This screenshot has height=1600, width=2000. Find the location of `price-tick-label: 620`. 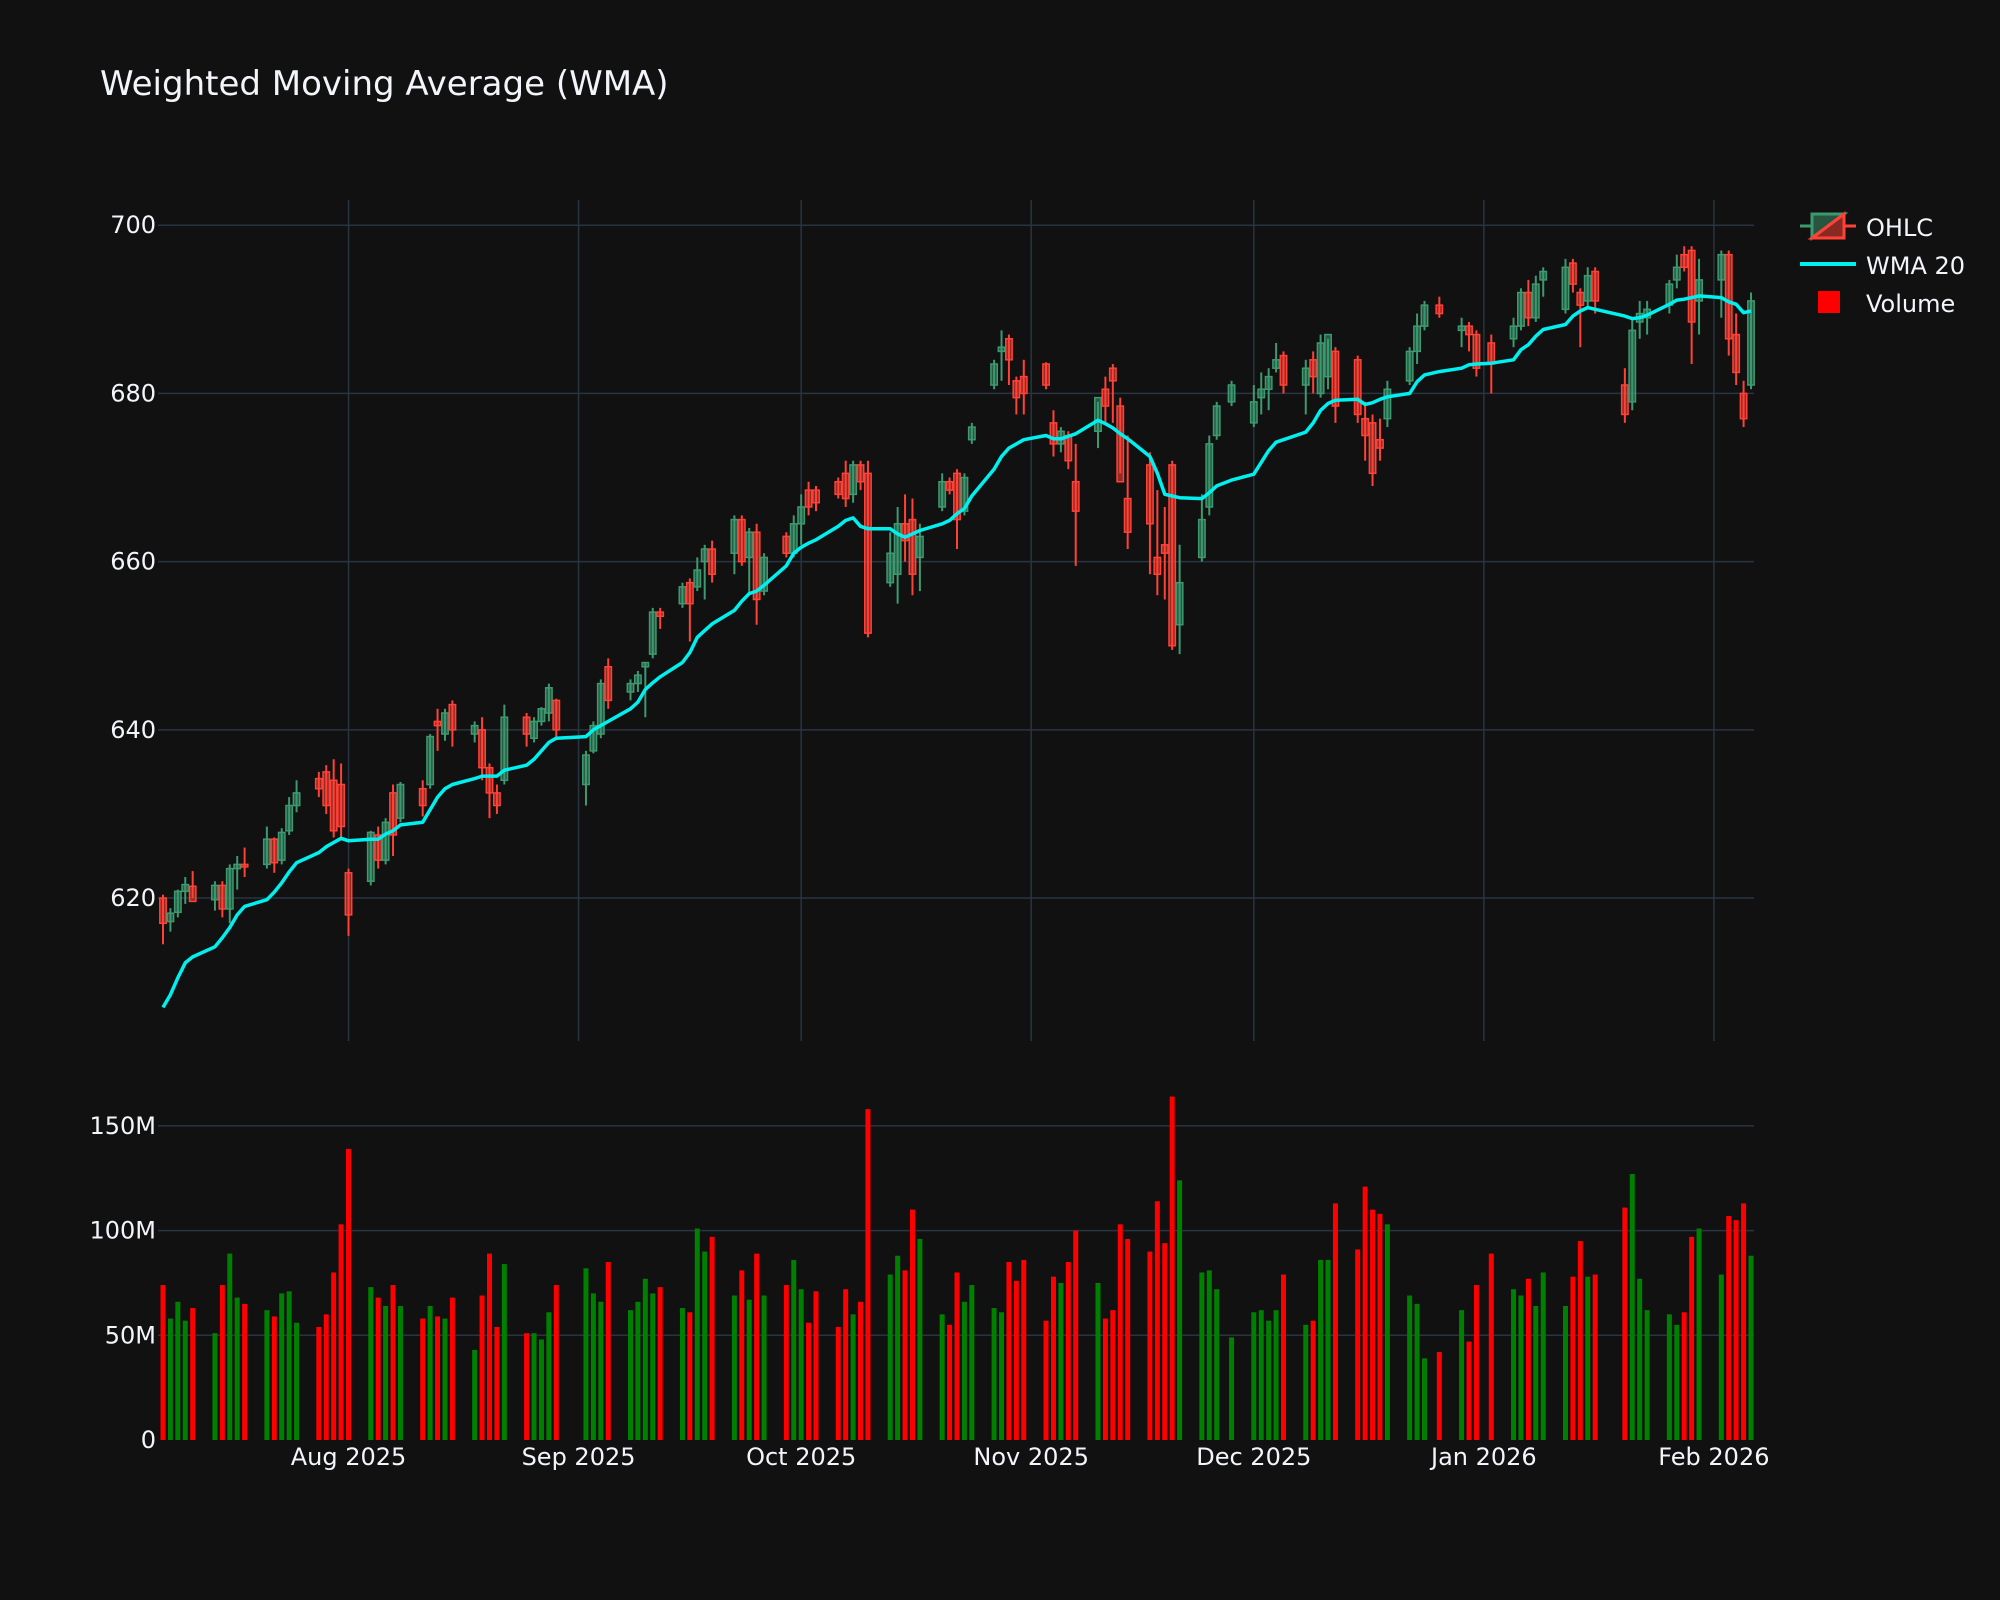

price-tick-label: 620 is located at coordinates (133, 898).